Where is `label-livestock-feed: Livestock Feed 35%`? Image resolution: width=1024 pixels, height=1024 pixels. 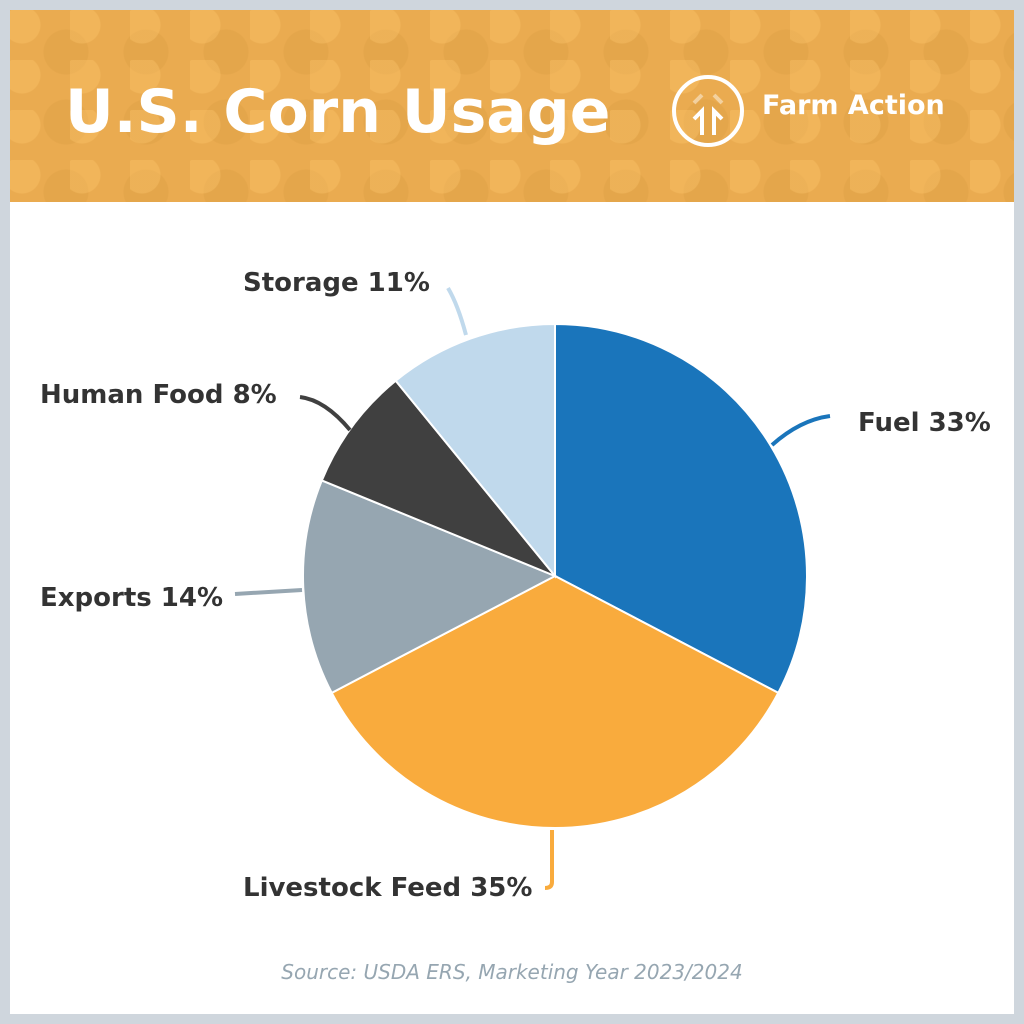 label-livestock-feed: Livestock Feed 35% is located at coordinates (388, 888).